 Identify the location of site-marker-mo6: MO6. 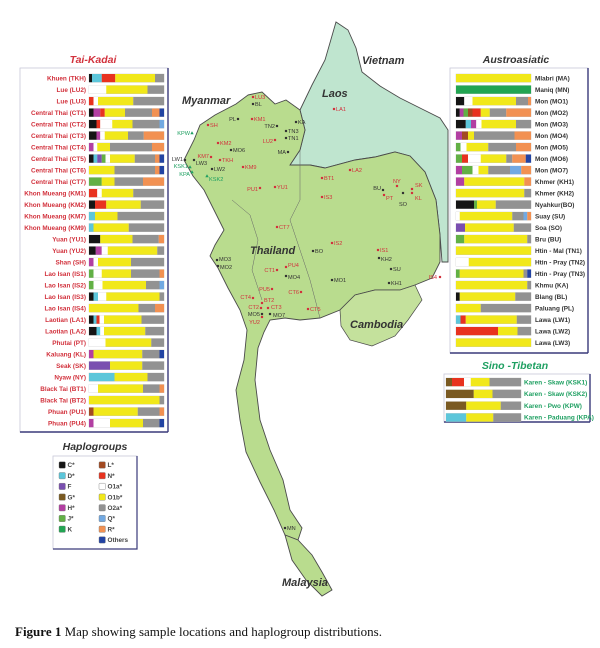
(237, 151).